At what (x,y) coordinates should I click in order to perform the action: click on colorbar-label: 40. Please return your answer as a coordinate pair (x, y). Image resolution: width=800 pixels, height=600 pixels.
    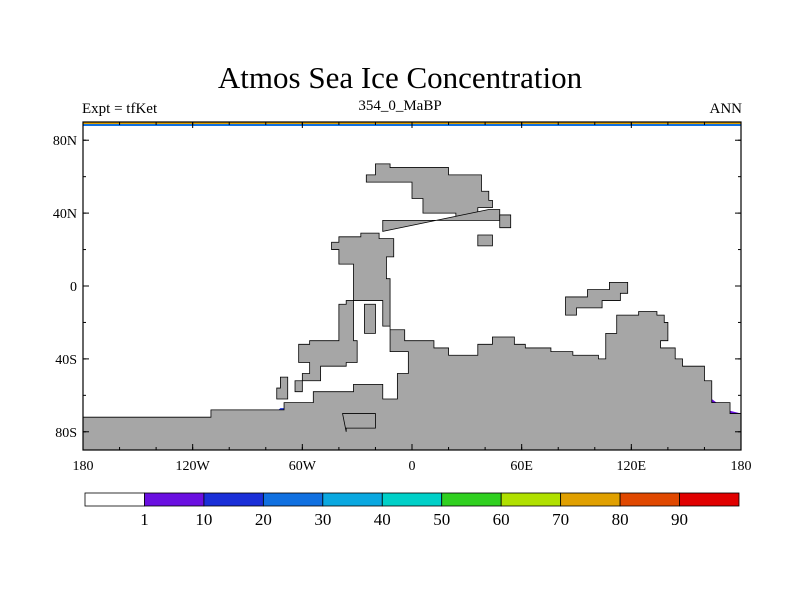
    Looking at the image, I should click on (382, 519).